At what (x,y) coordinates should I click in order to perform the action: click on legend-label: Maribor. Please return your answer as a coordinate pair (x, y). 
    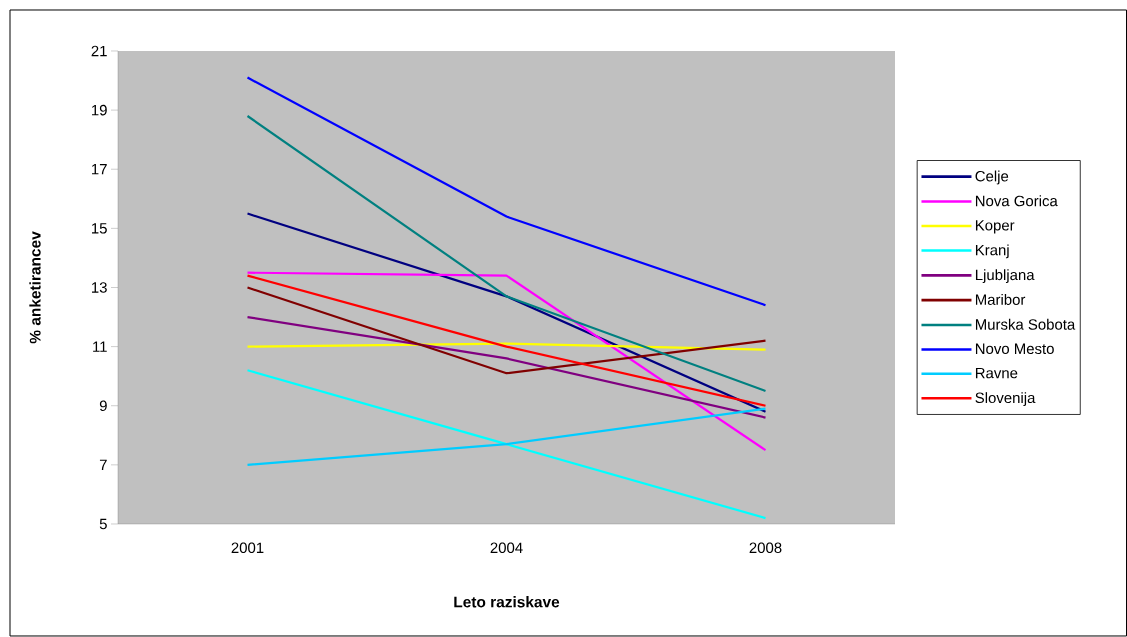
    Looking at the image, I should click on (1000, 299).